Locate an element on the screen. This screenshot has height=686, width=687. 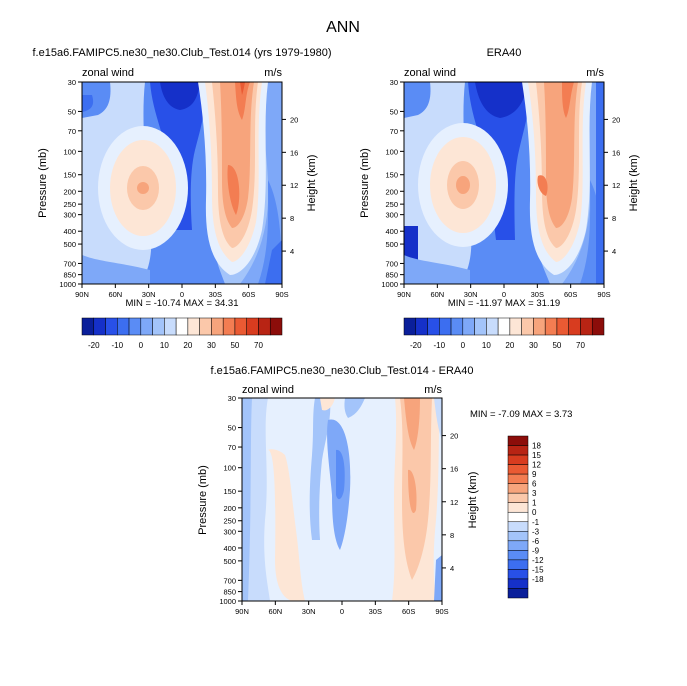
colorbar-label: 9 is located at coordinates (534, 474).